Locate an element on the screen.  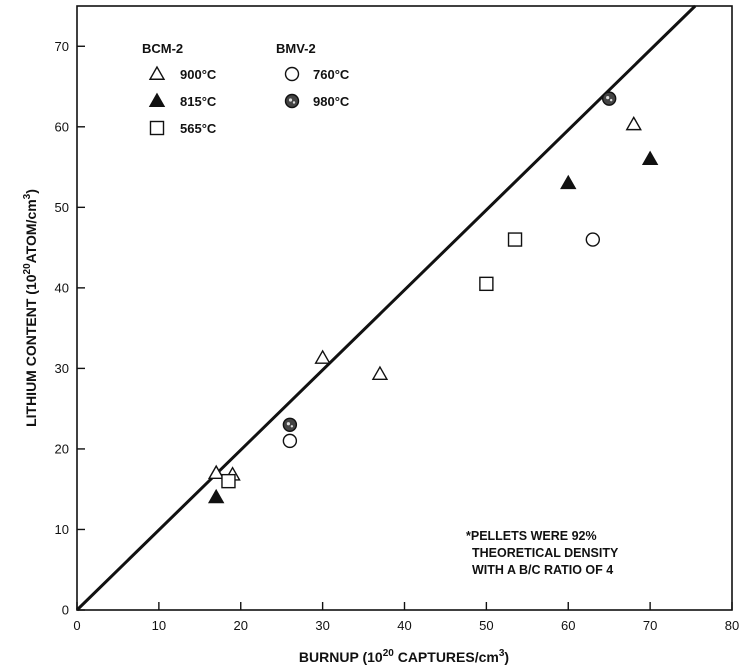
legend-label-815: 815°C is located at coordinates (198, 101).